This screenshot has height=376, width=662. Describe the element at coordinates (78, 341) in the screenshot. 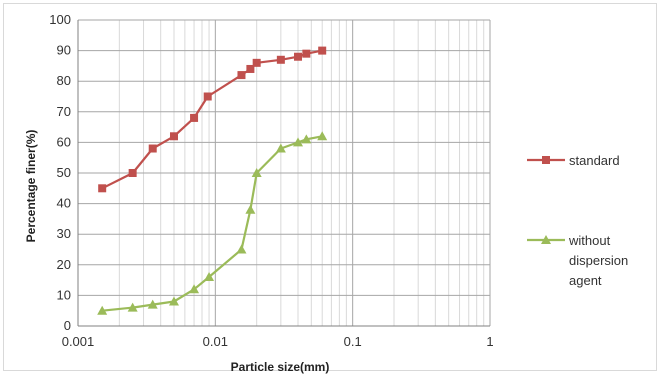

I see `x-tick-label: 0.001` at that location.